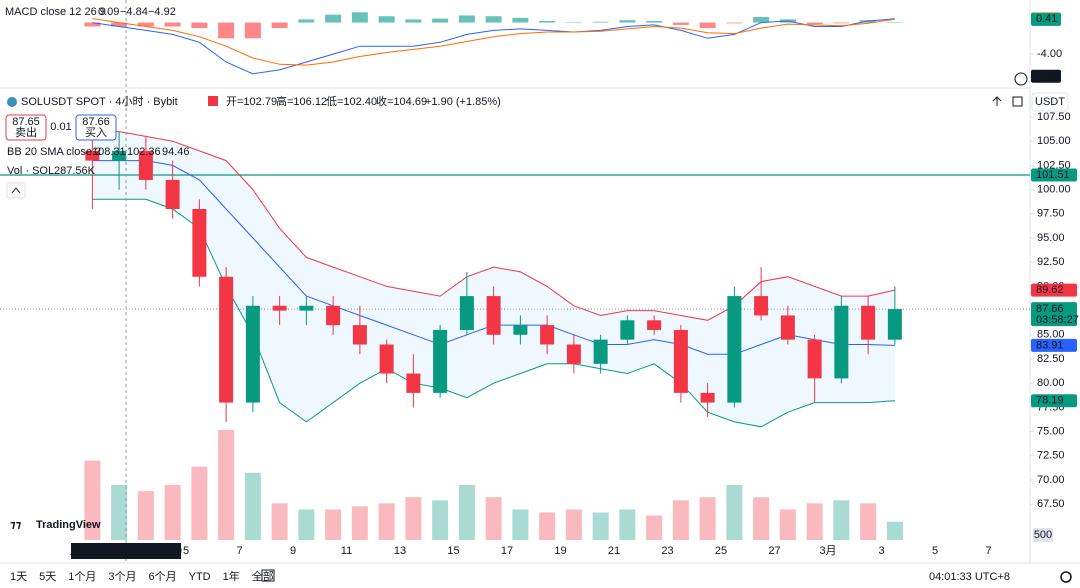 The height and width of the screenshot is (588, 1080). What do you see at coordinates (96, 122) in the screenshot?
I see `buy-price: 87.66` at bounding box center [96, 122].